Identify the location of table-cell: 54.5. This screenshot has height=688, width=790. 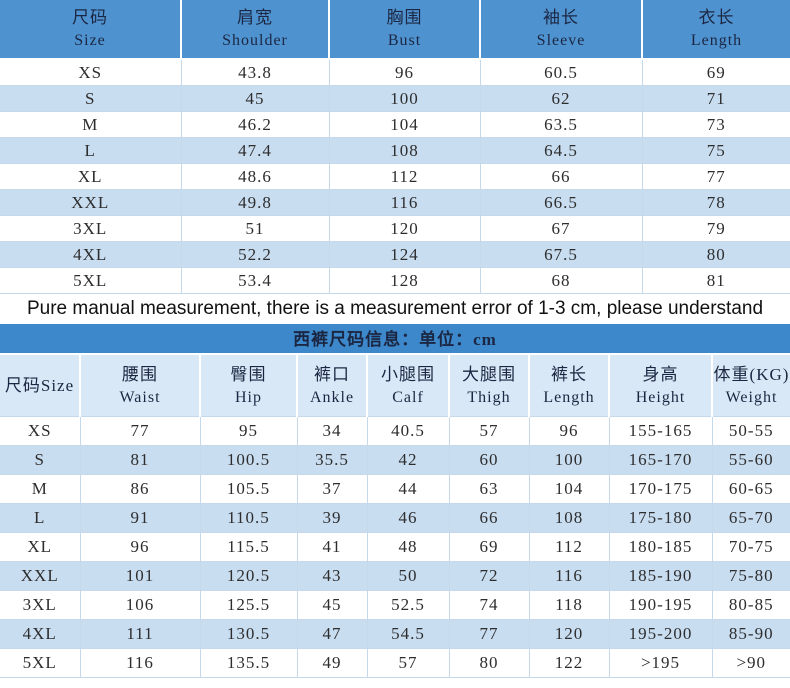
(408, 634).